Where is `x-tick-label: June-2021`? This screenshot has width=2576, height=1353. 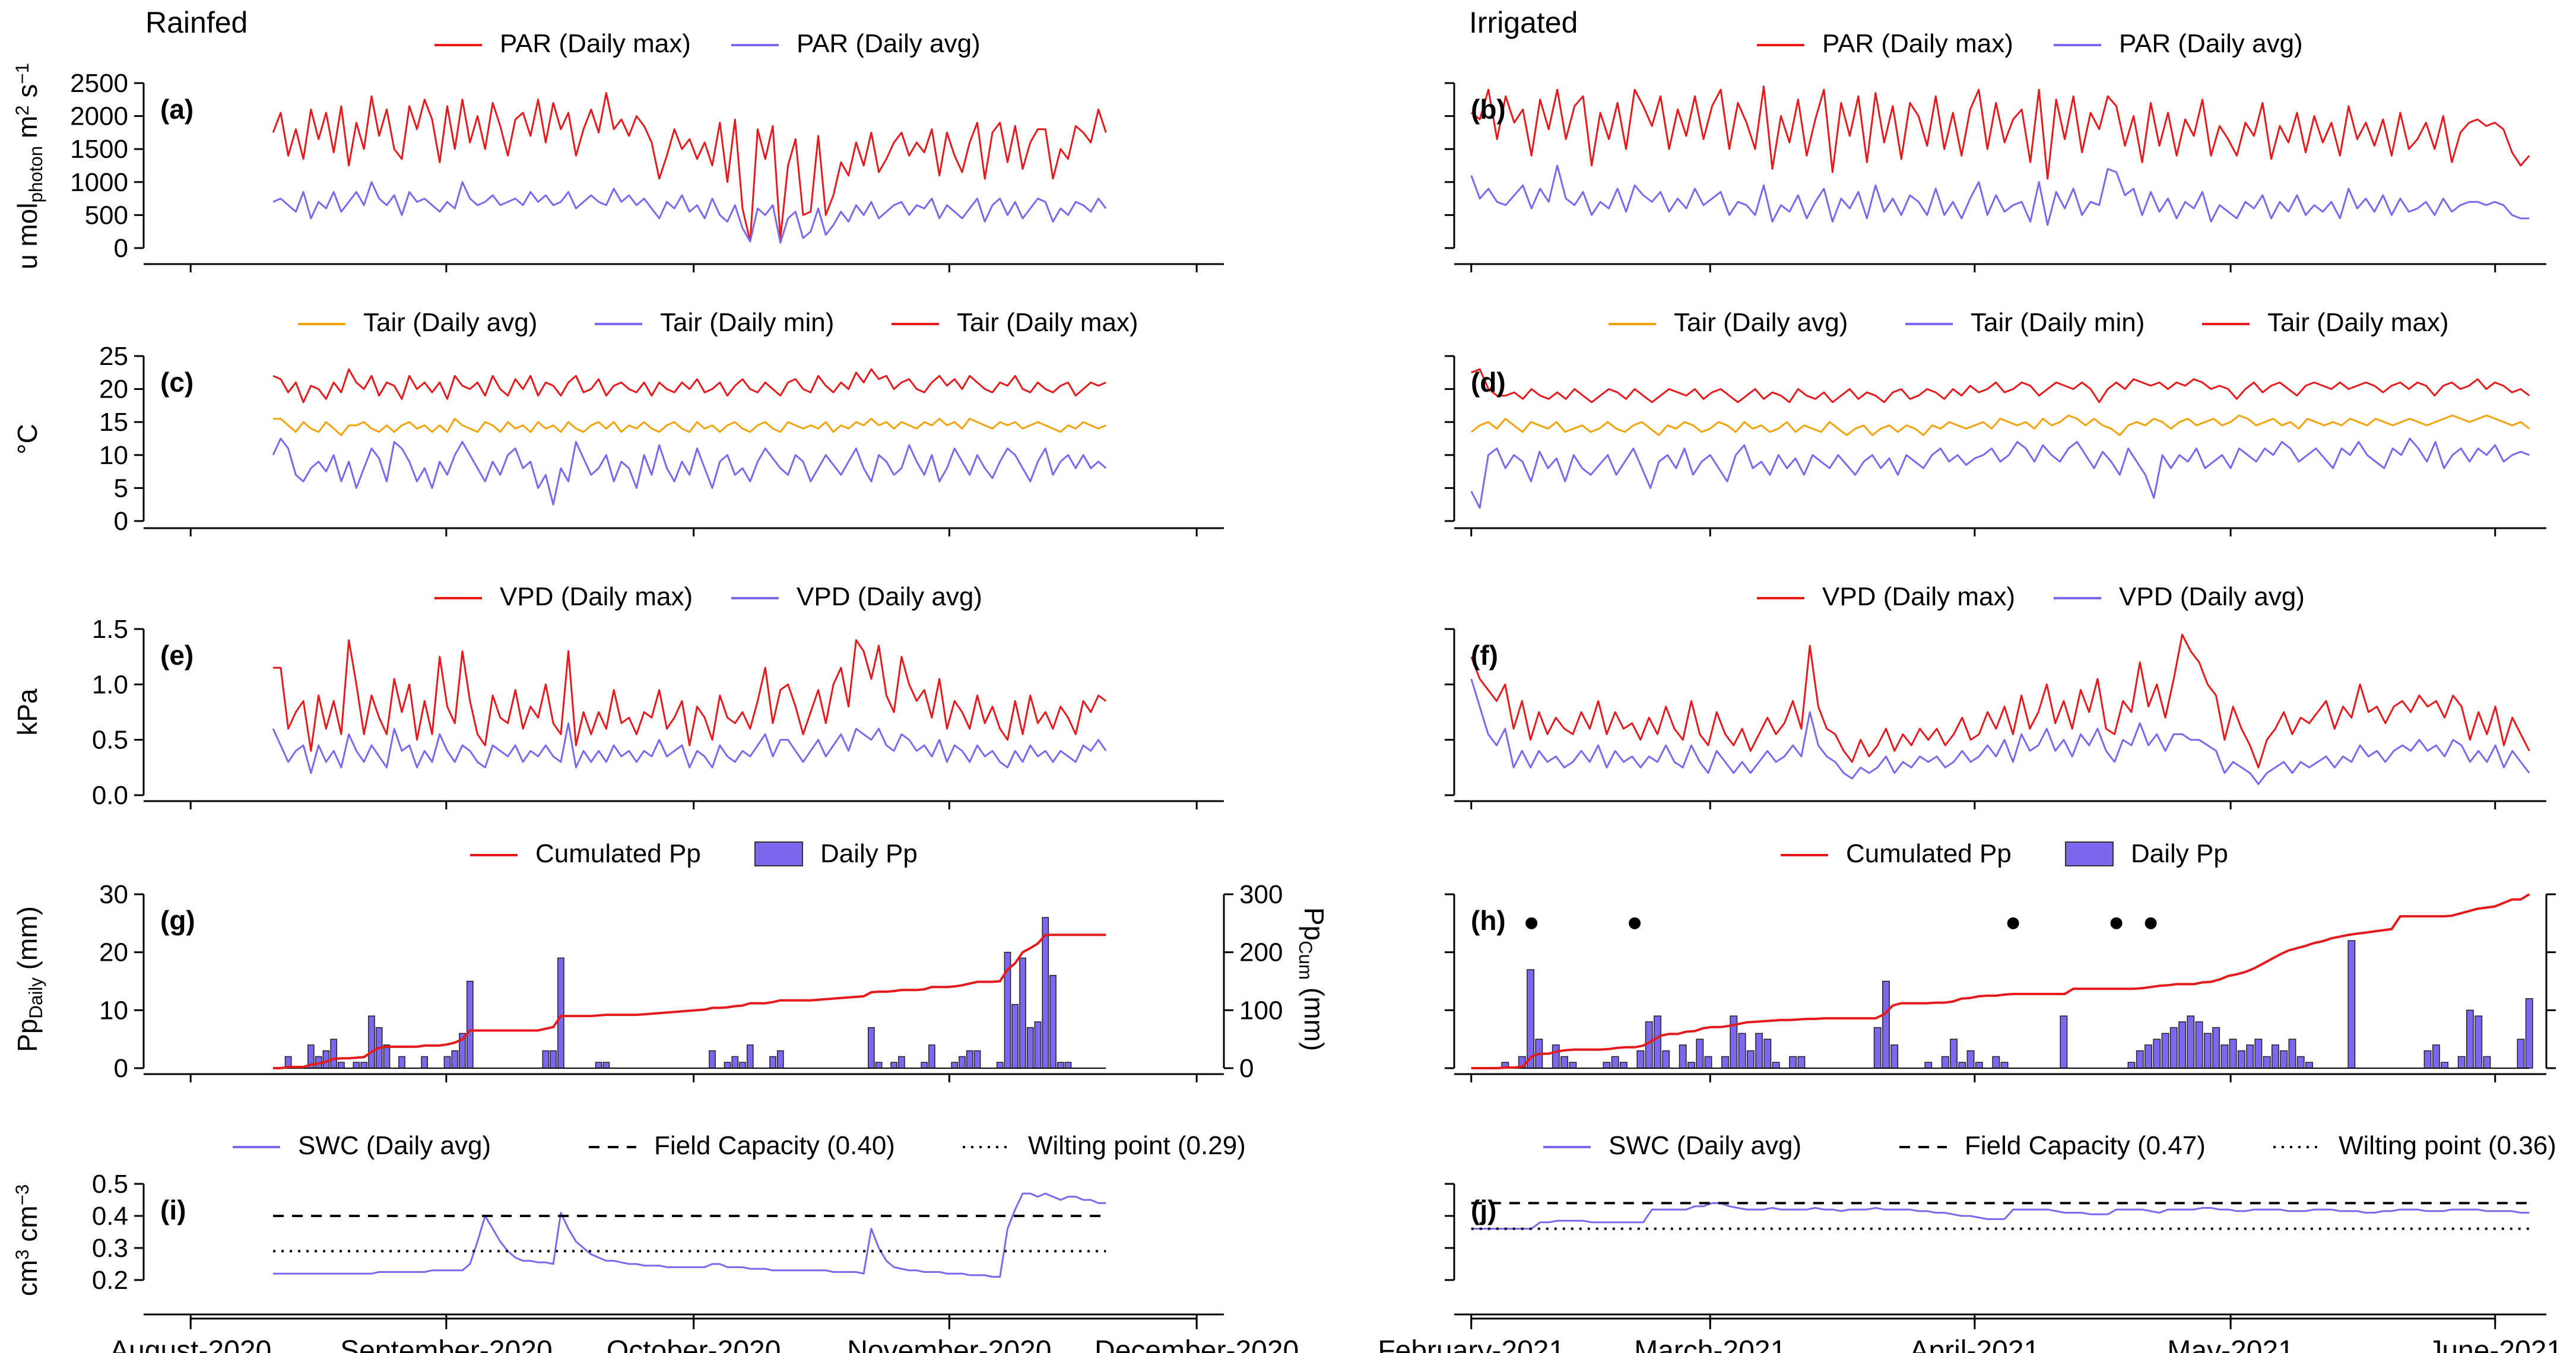
x-tick-label: June-2021 is located at coordinates (2495, 1344).